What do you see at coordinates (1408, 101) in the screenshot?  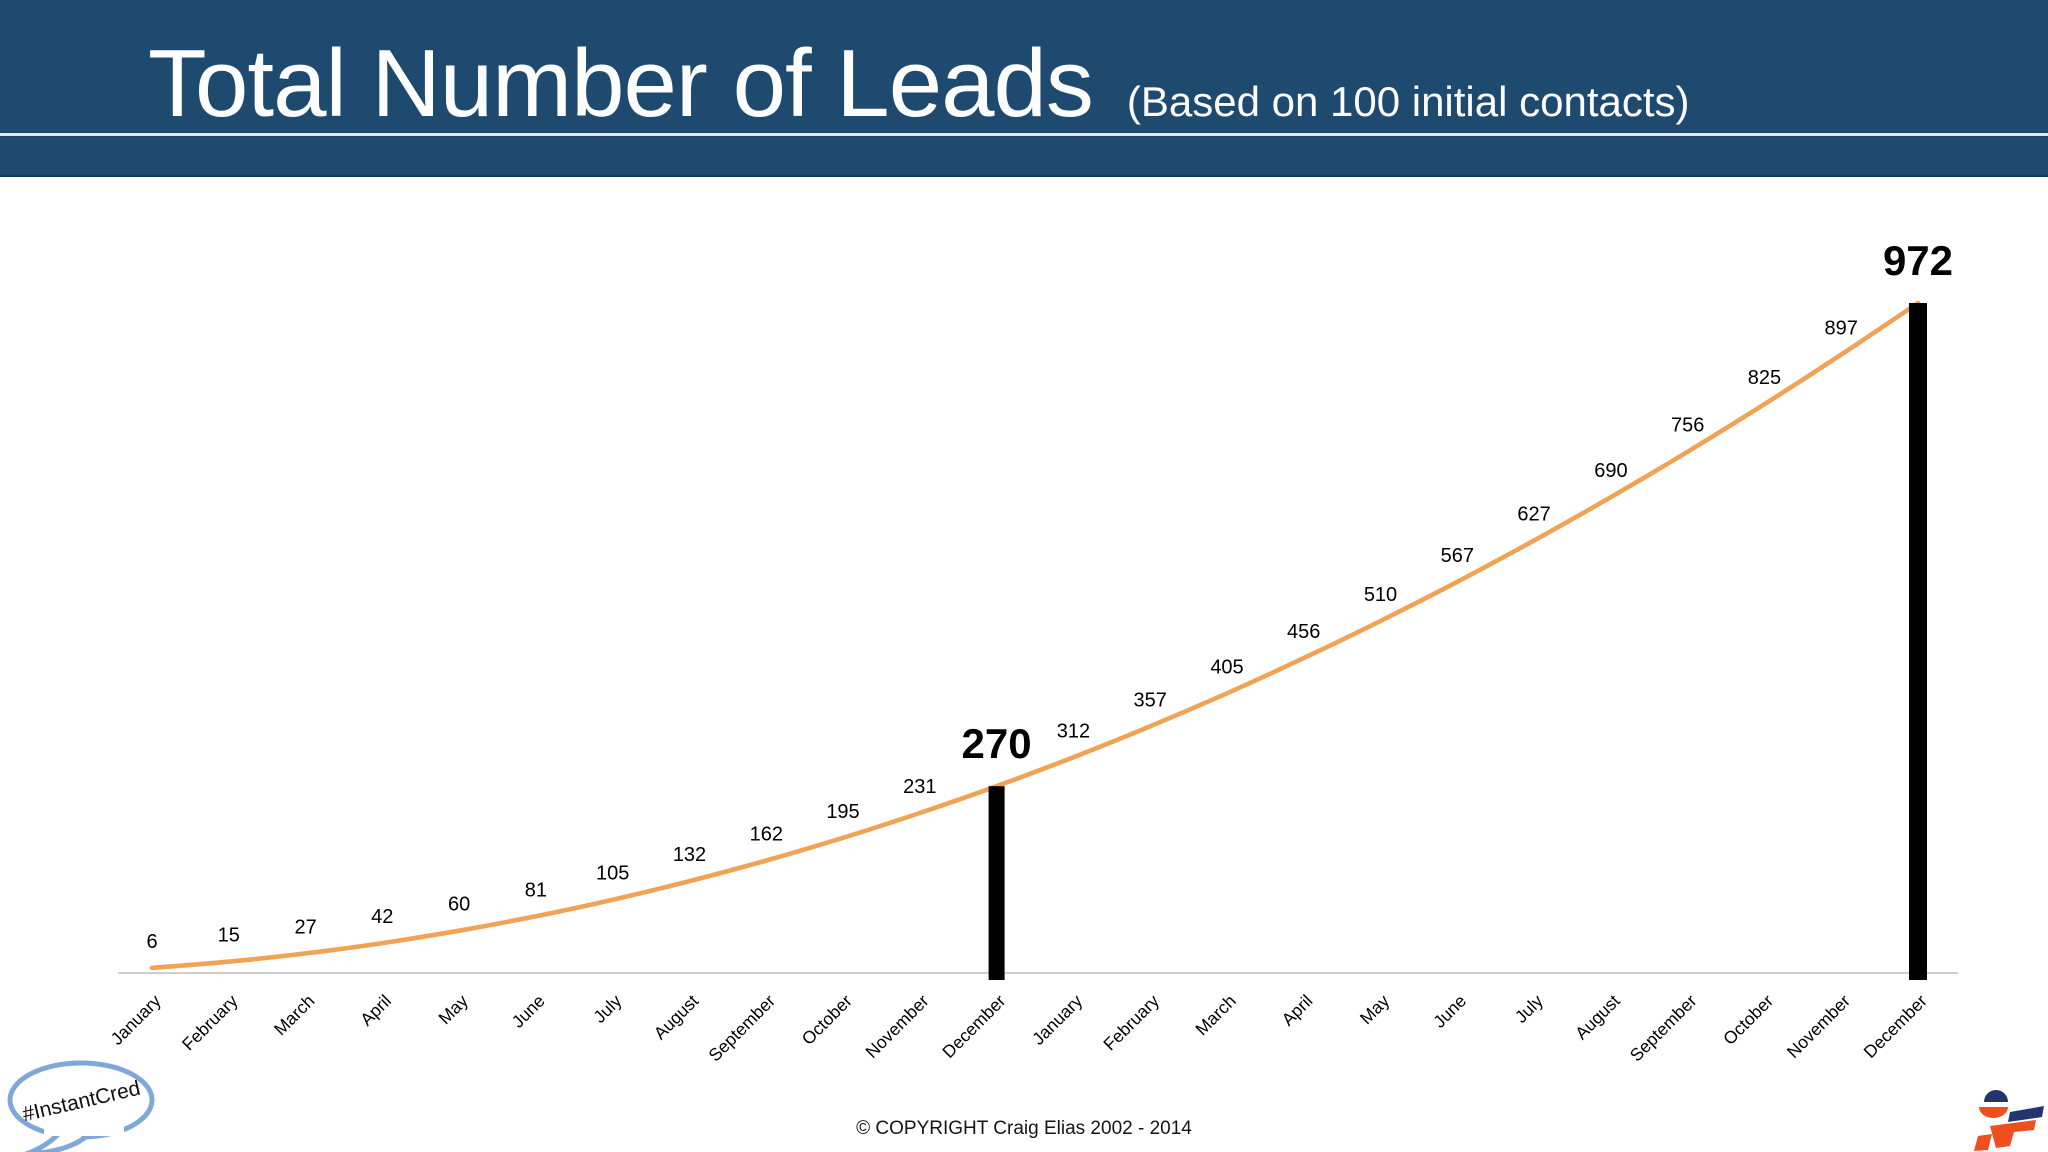 I see `page-subtitle: (Based on 100 initial contacts)` at bounding box center [1408, 101].